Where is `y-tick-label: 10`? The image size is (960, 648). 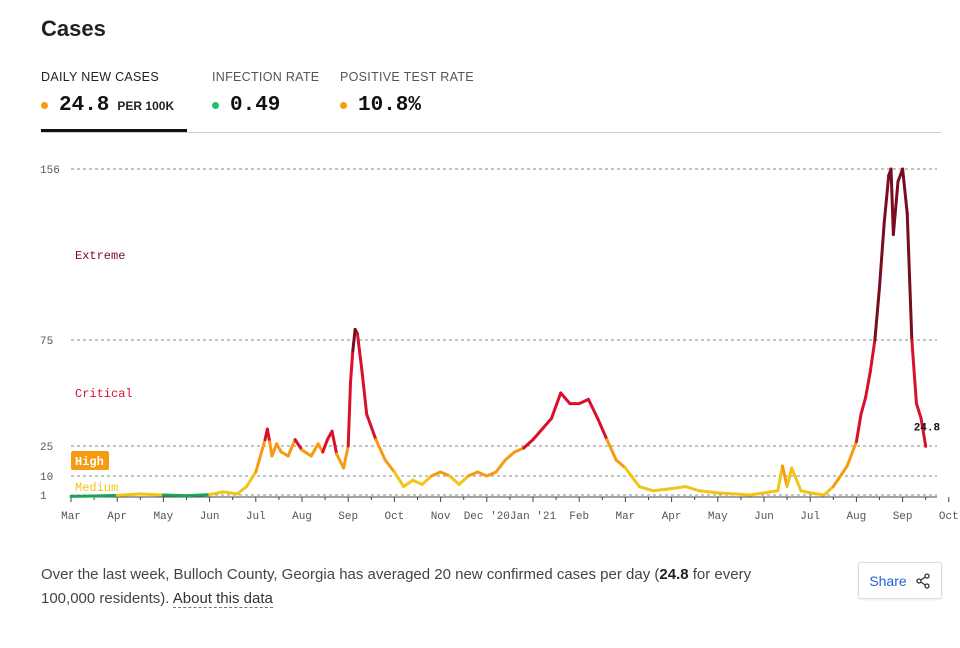
y-tick-label: 10 is located at coordinates (46, 478).